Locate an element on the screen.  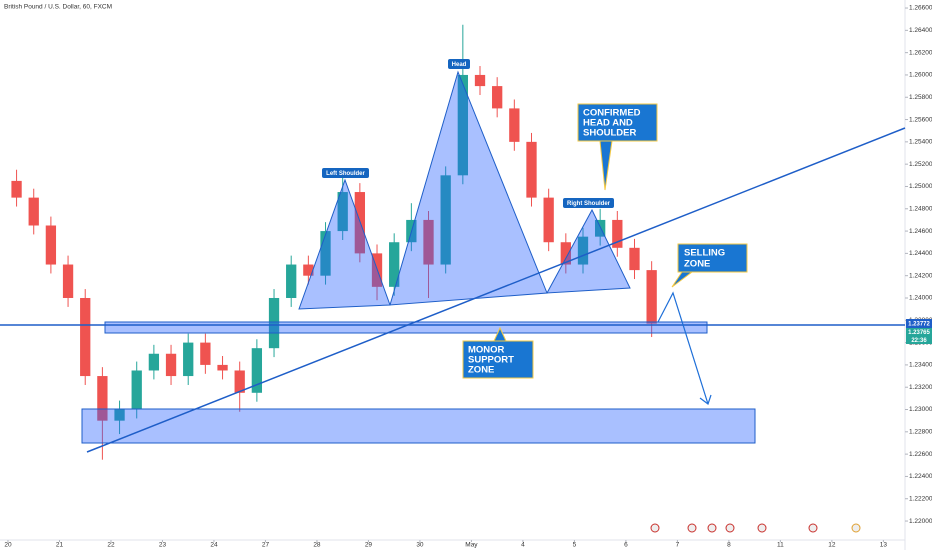
x-tick-label: 8 is located at coordinates (729, 545).